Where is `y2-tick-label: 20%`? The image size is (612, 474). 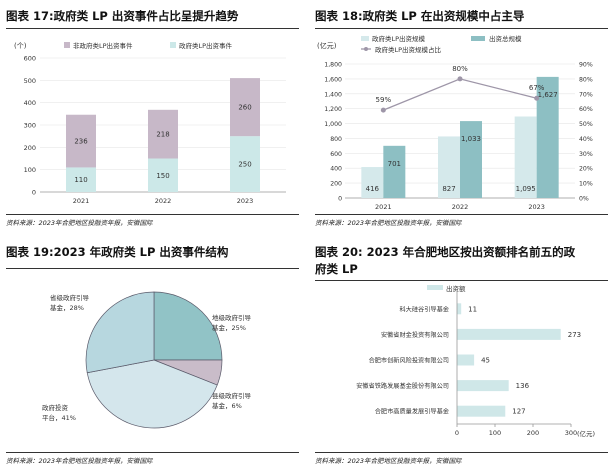 y2-tick-label: 20% is located at coordinates (586, 169).